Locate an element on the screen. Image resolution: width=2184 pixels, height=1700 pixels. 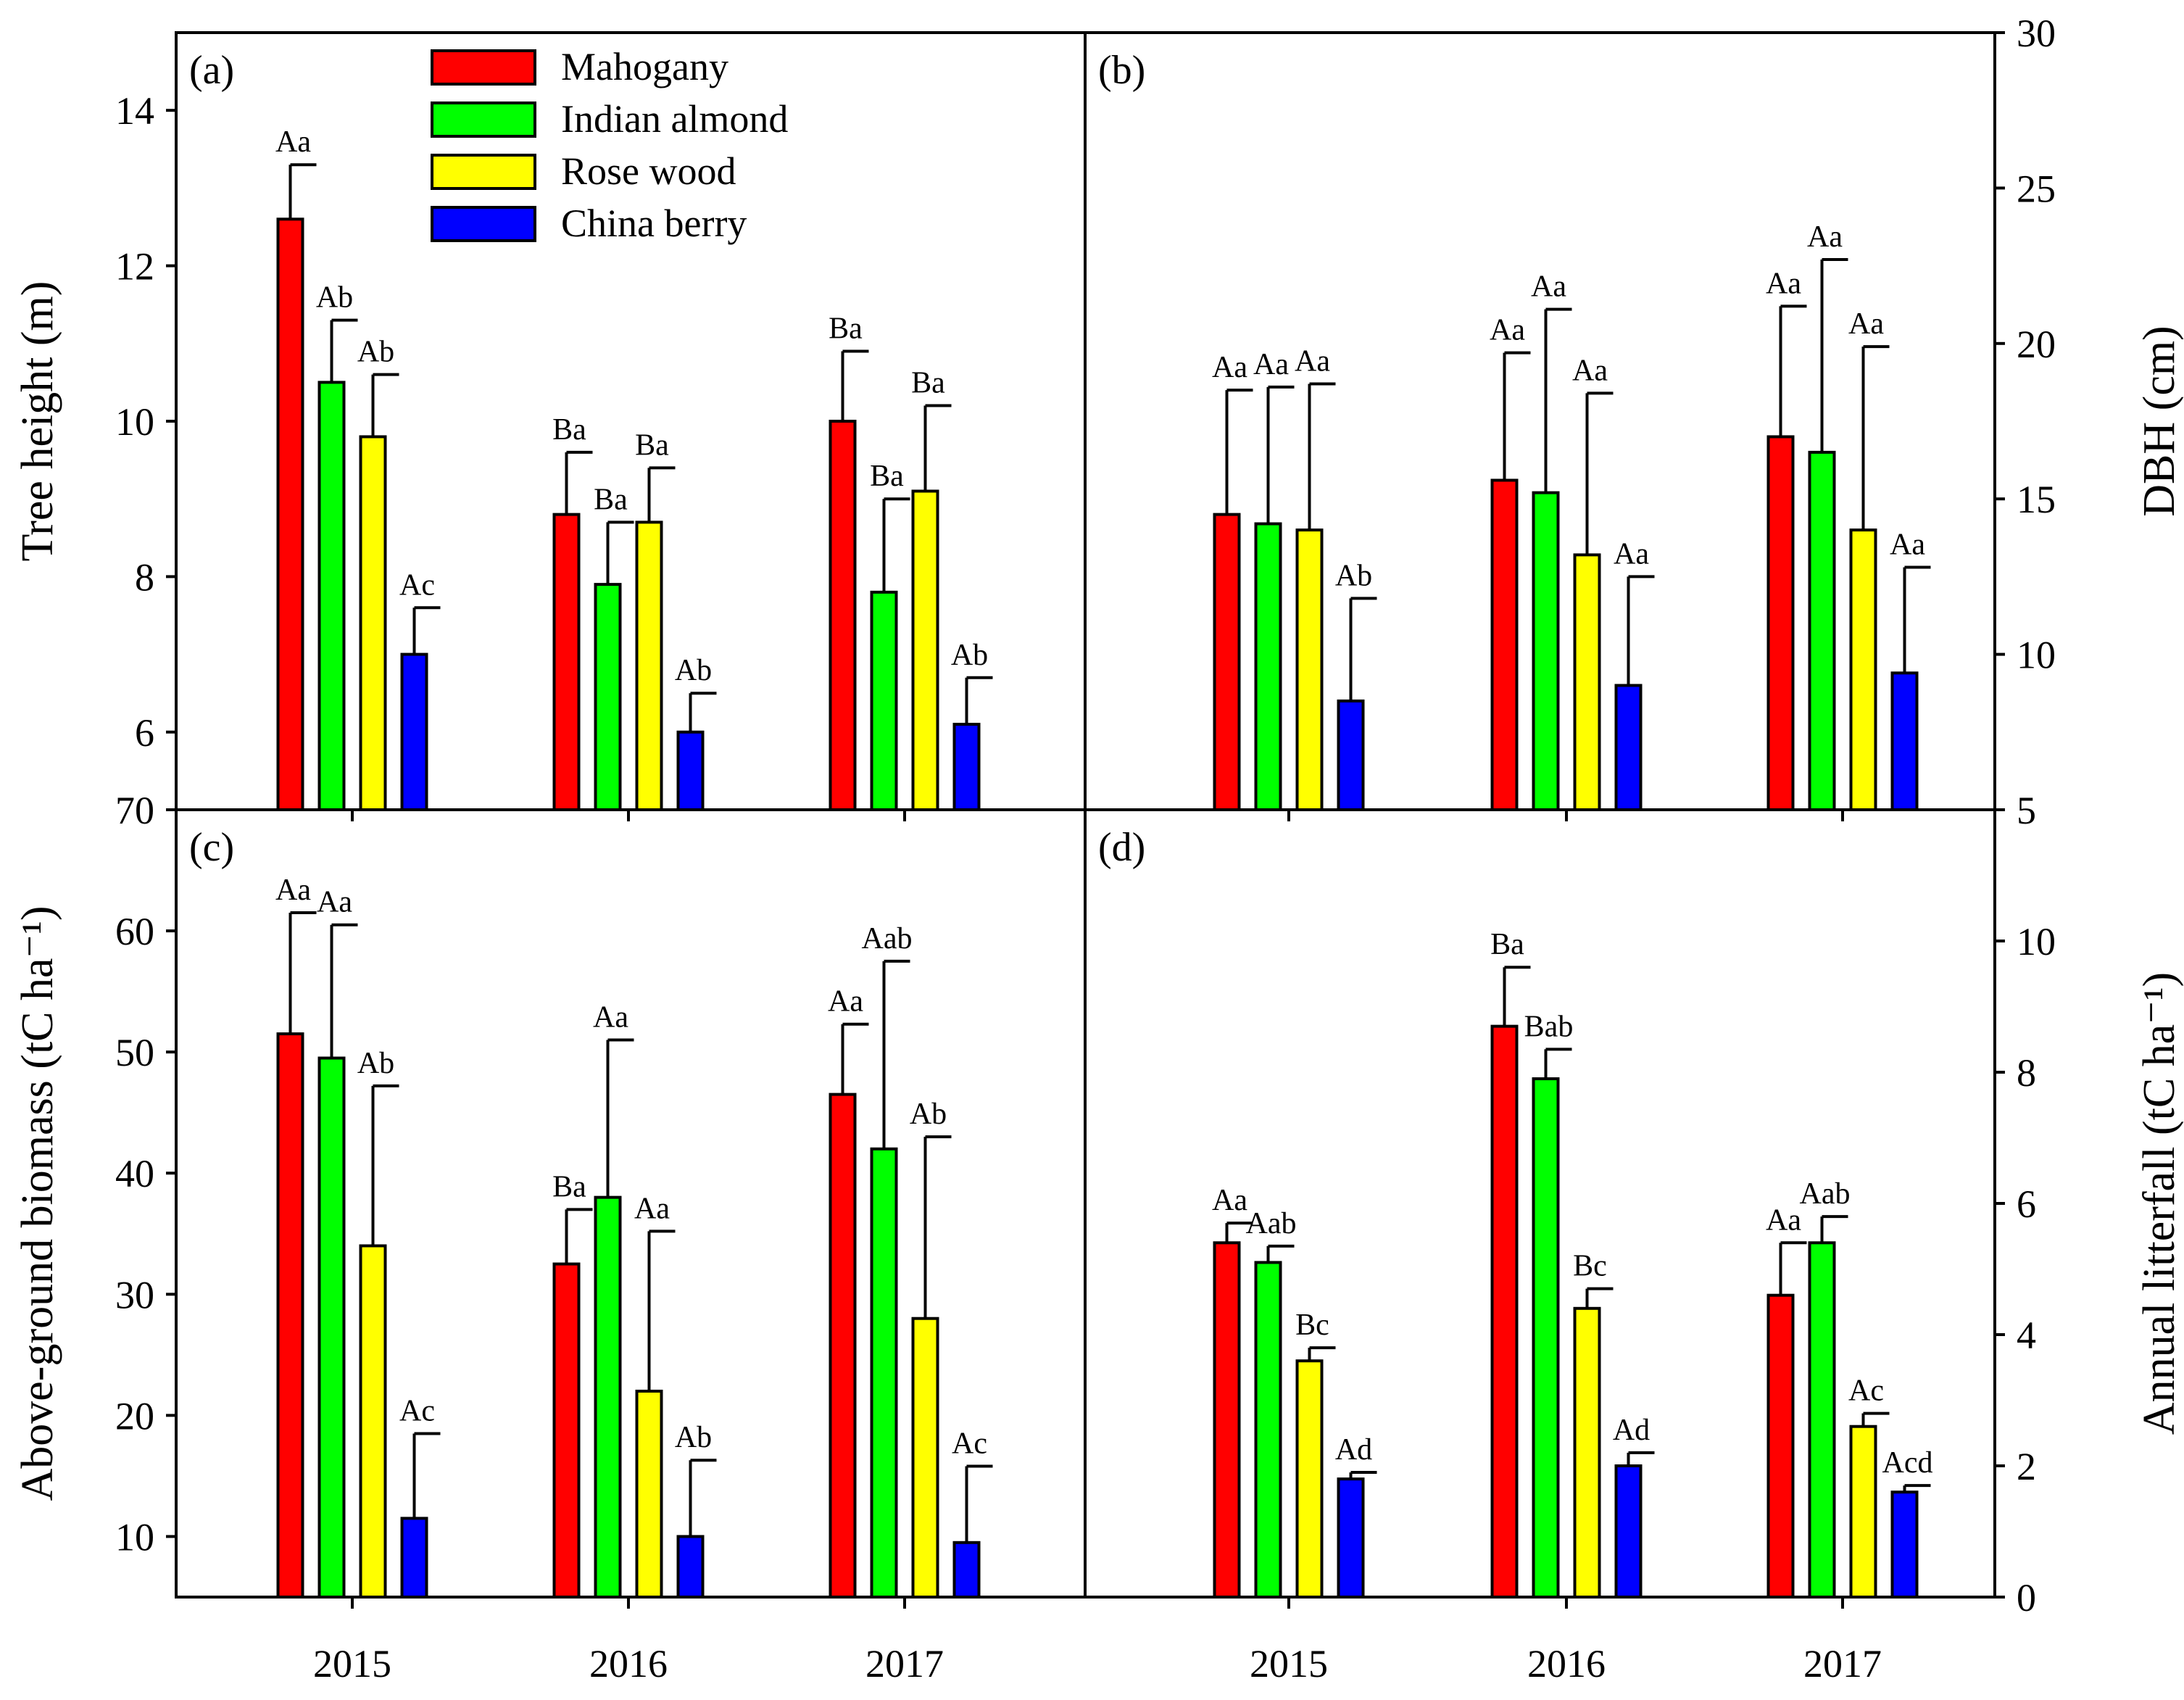
x-tick-label: 2015 is located at coordinates (352, 1664).